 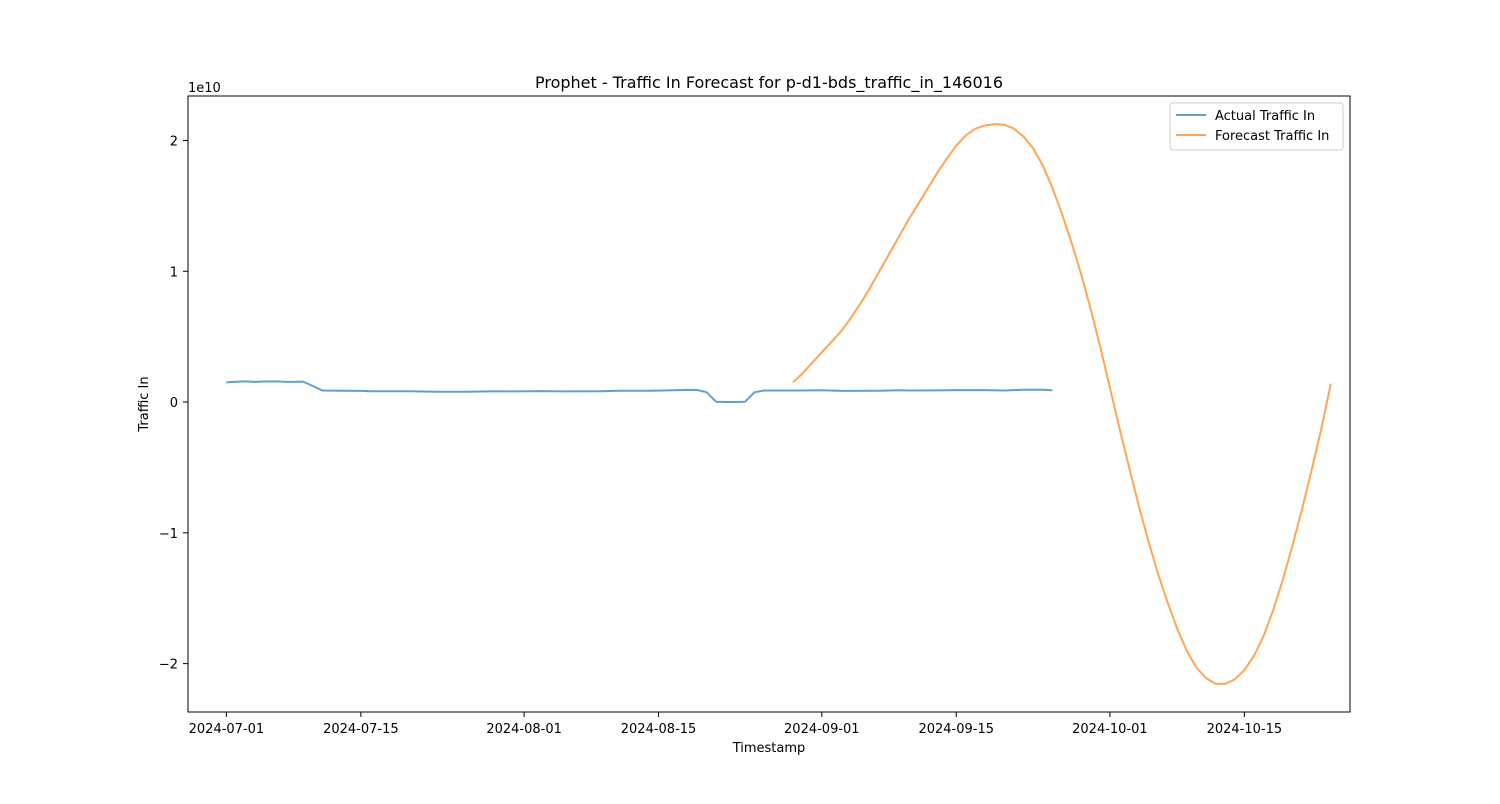 I want to click on y-axis-multiplier: 1e10, so click(x=204, y=88).